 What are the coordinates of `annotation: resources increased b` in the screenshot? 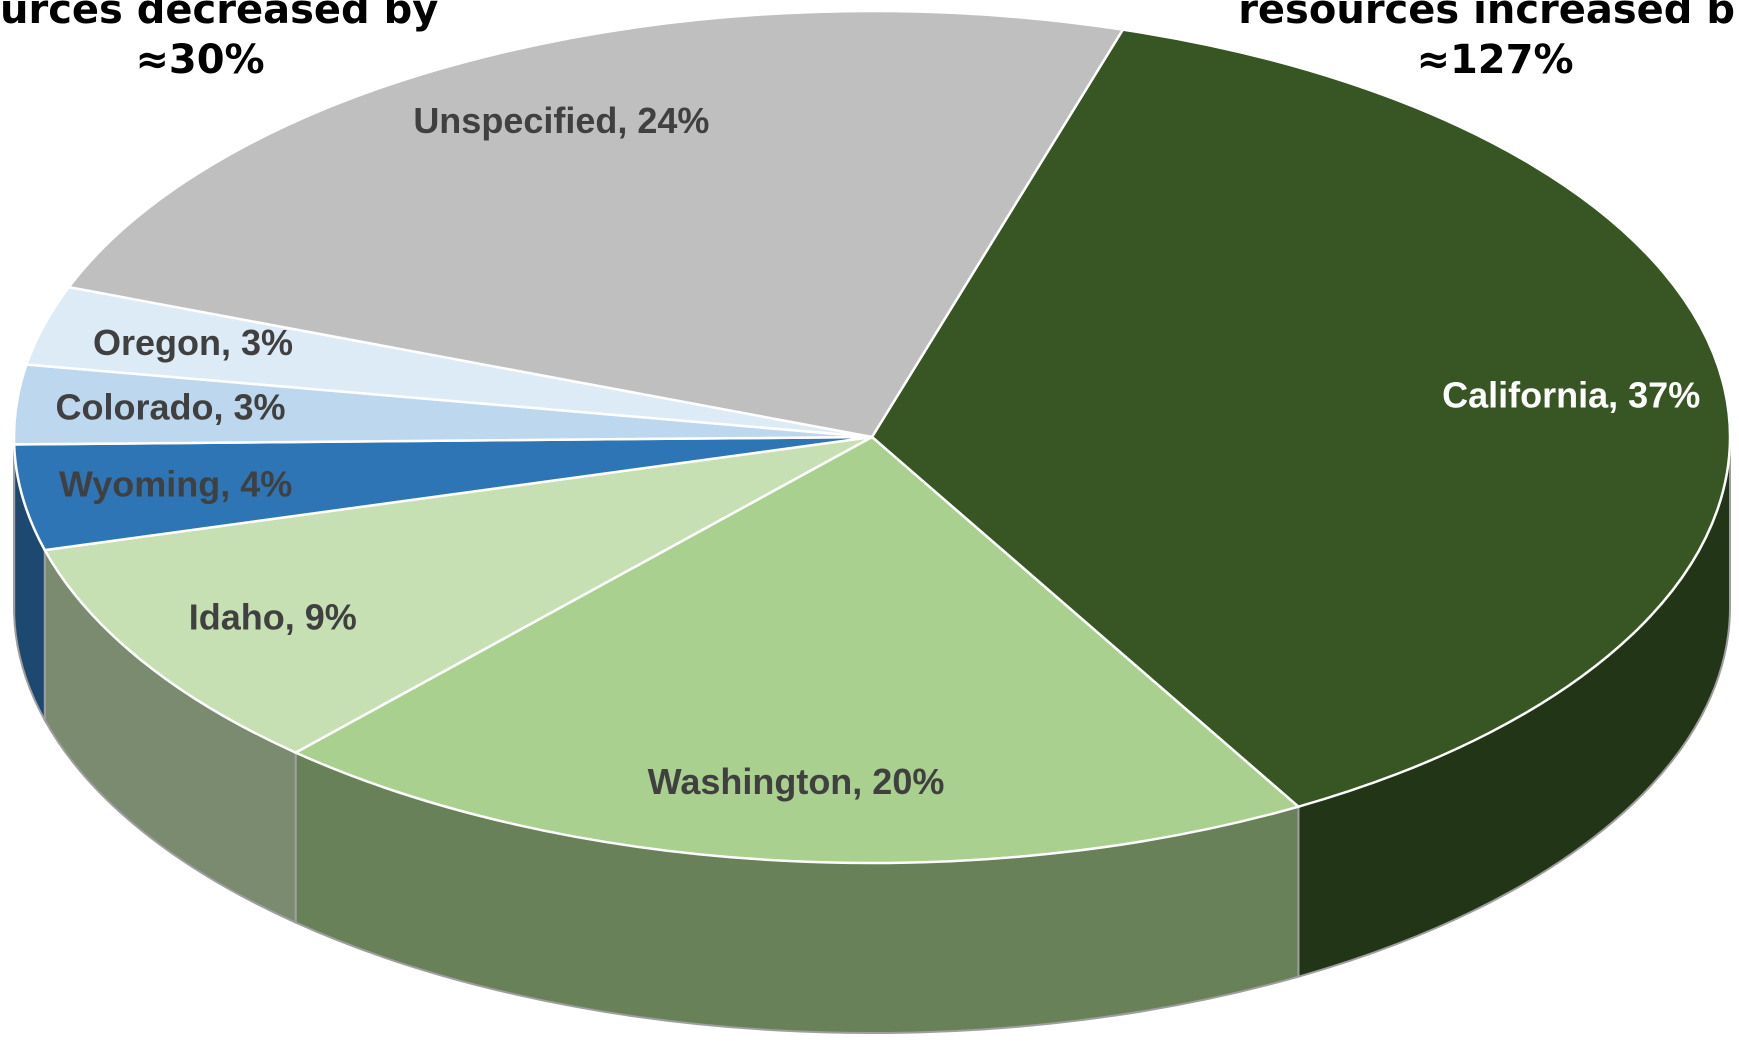 It's located at (1486, 16).